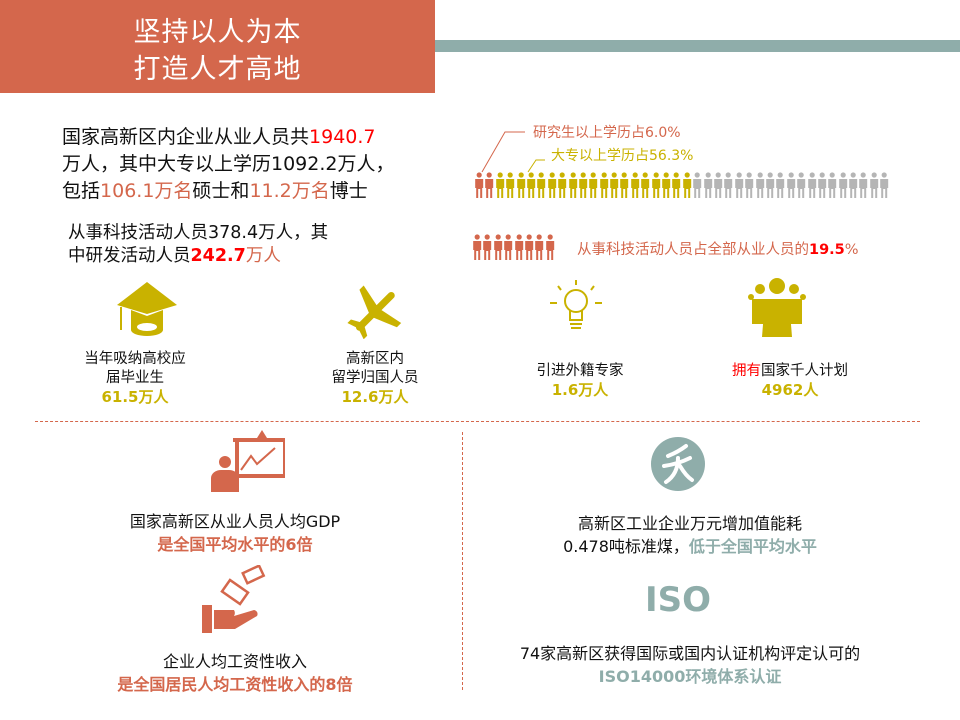  I want to click on text: 硕士和, so click(221, 191).